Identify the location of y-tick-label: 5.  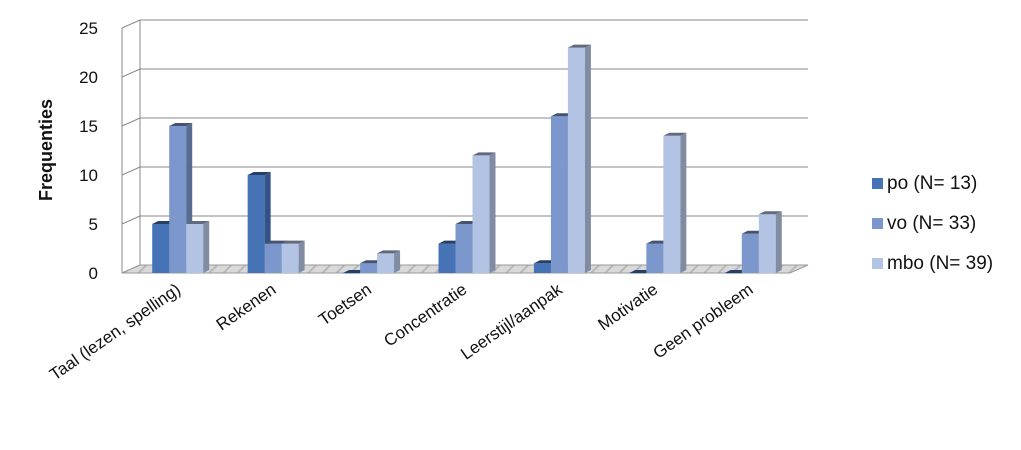
(93, 224).